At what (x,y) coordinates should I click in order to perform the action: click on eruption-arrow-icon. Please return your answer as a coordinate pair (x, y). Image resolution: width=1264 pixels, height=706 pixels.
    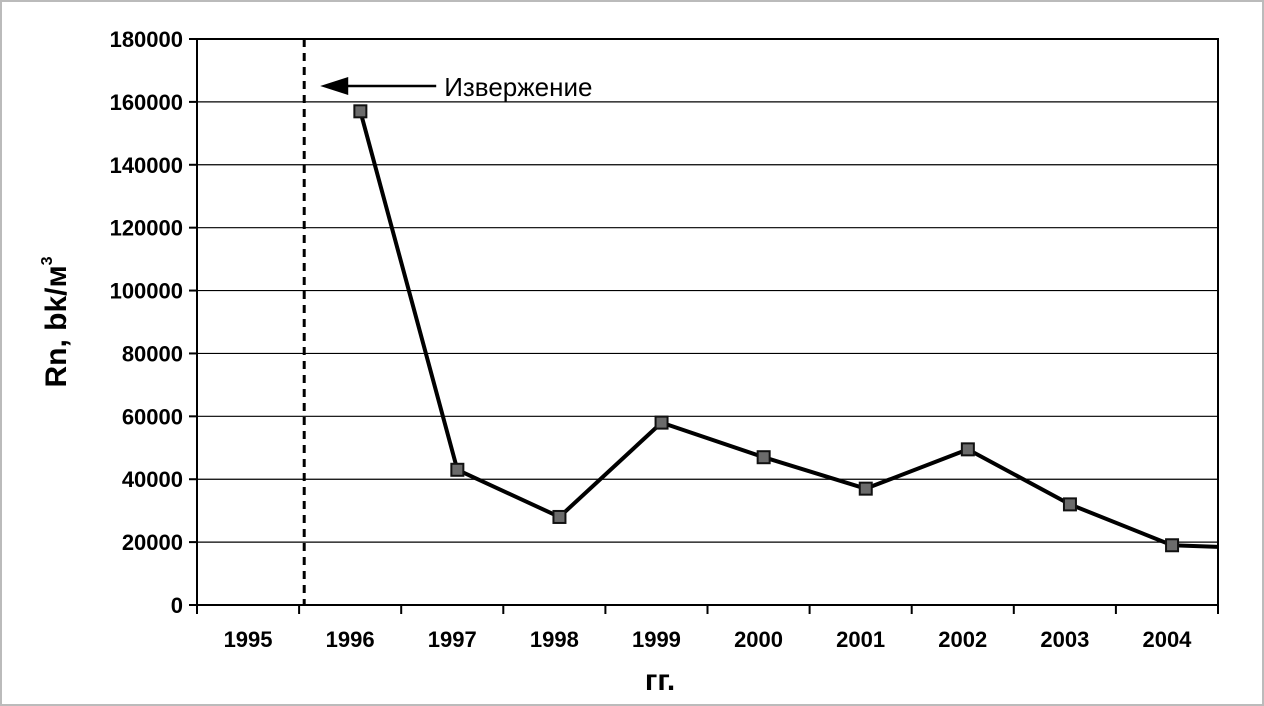
    Looking at the image, I should click on (334, 86).